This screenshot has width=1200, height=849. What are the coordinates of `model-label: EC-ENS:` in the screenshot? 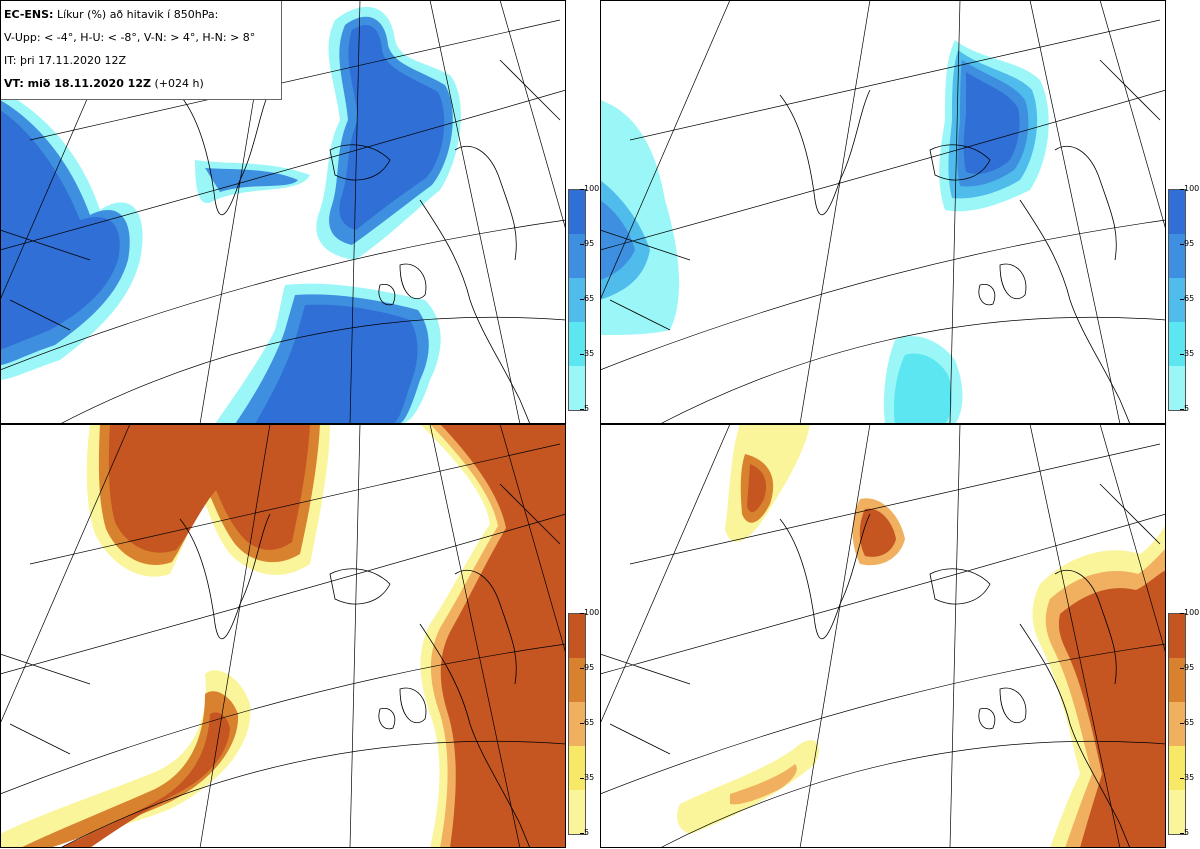 It's located at (29, 14).